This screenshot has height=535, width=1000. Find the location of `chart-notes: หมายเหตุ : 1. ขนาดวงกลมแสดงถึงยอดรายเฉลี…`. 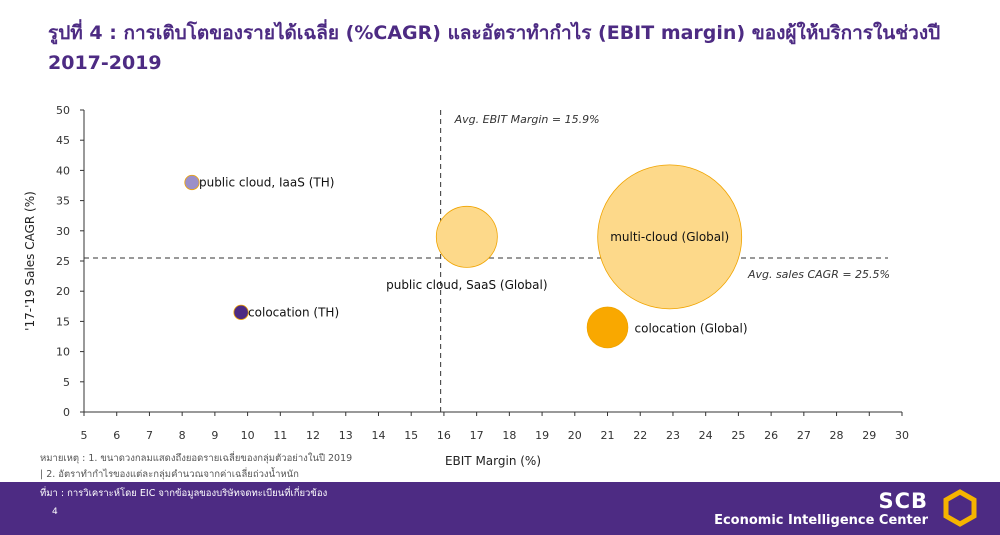

chart-notes: หมายเหตุ : 1. ขนาดวงกลมแสดงถึงยอดรายเฉลี… is located at coordinates (196, 467).